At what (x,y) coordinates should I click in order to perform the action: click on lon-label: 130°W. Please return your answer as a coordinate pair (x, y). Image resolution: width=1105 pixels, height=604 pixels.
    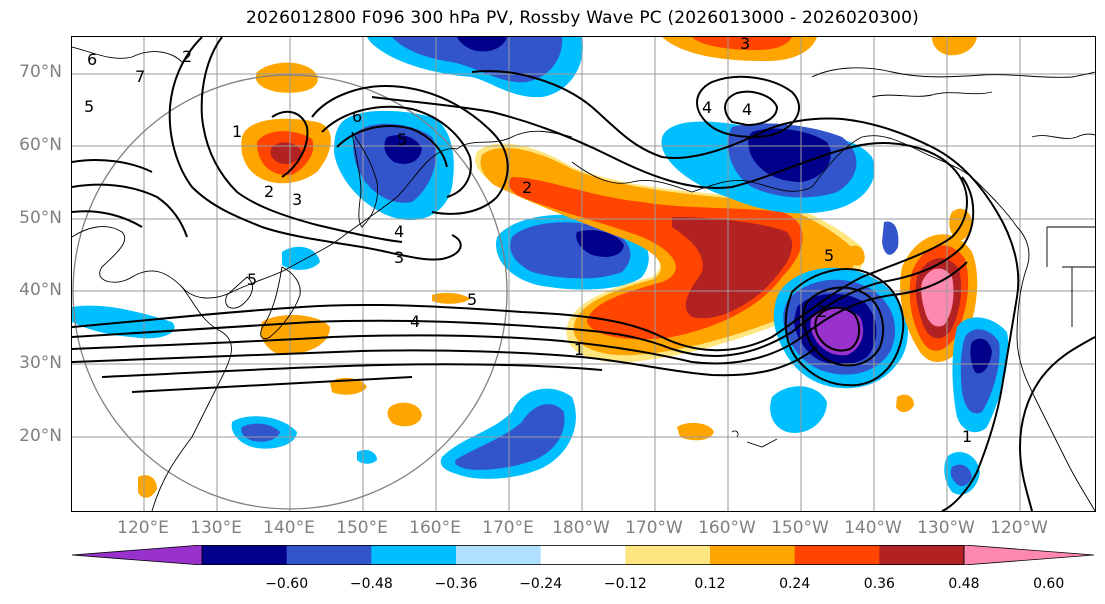
    Looking at the image, I should click on (946, 528).